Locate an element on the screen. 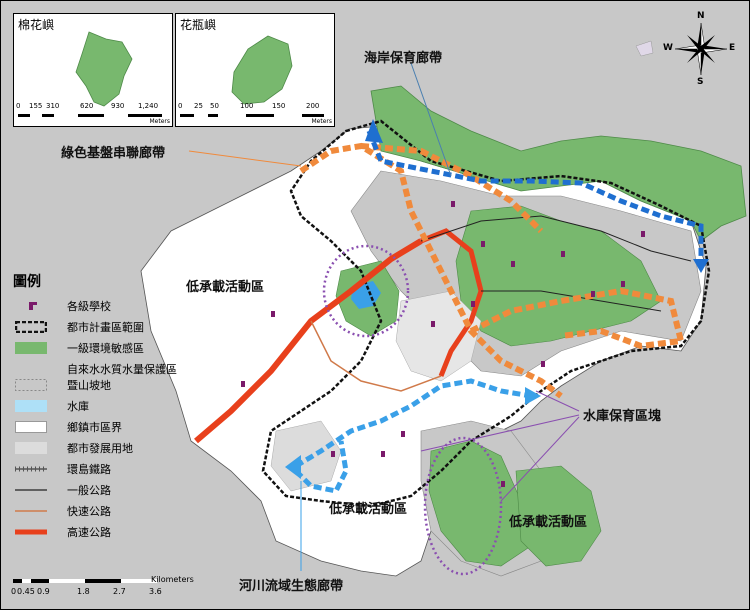  river-corridor-south is located at coordinates (321, 467).